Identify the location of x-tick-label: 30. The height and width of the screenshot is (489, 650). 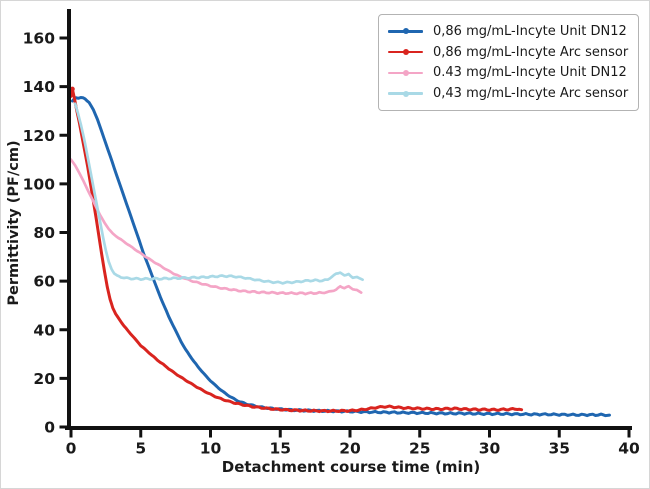
(490, 449).